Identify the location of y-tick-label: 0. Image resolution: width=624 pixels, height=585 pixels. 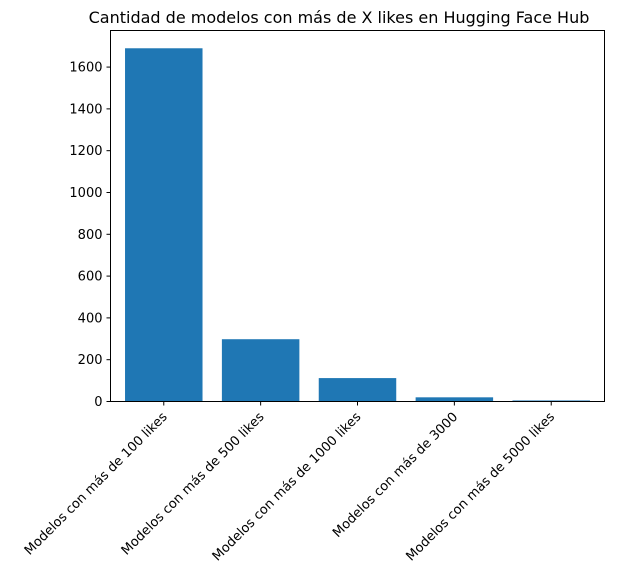
(98, 402).